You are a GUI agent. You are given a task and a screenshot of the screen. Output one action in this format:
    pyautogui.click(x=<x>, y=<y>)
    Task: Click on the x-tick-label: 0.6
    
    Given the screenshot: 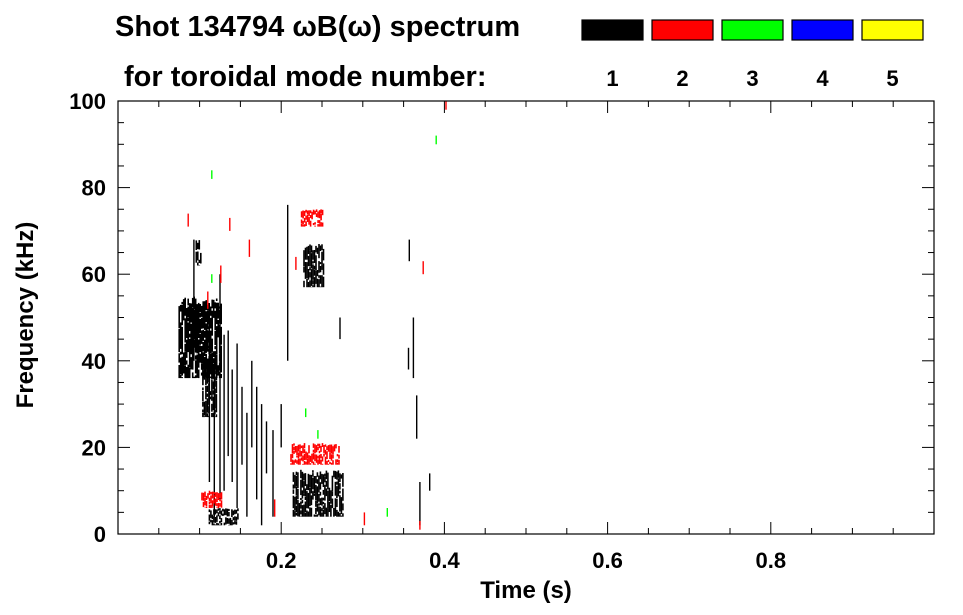 What is the action you would take?
    pyautogui.click(x=607, y=560)
    